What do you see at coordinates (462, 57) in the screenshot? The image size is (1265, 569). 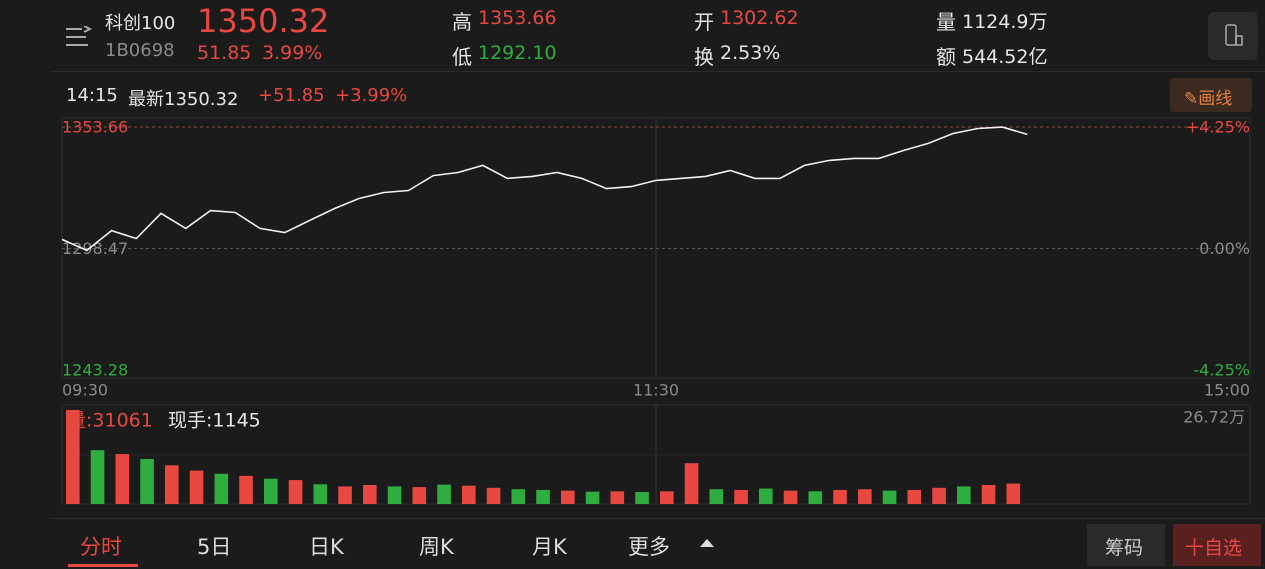 I see `low-label: 低` at bounding box center [462, 57].